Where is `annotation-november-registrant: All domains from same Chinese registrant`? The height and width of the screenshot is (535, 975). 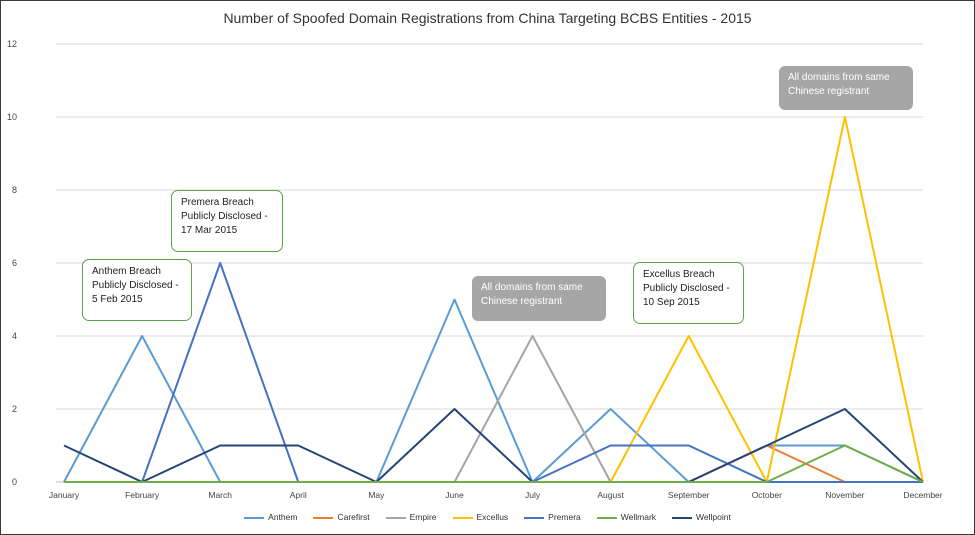 annotation-november-registrant: All domains from same Chinese registrant is located at coordinates (846, 88).